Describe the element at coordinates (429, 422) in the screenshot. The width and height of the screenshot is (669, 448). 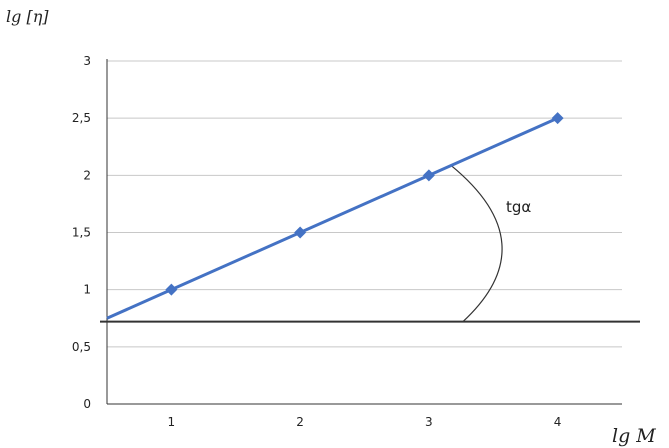
I see `x-tick-label: 3` at that location.